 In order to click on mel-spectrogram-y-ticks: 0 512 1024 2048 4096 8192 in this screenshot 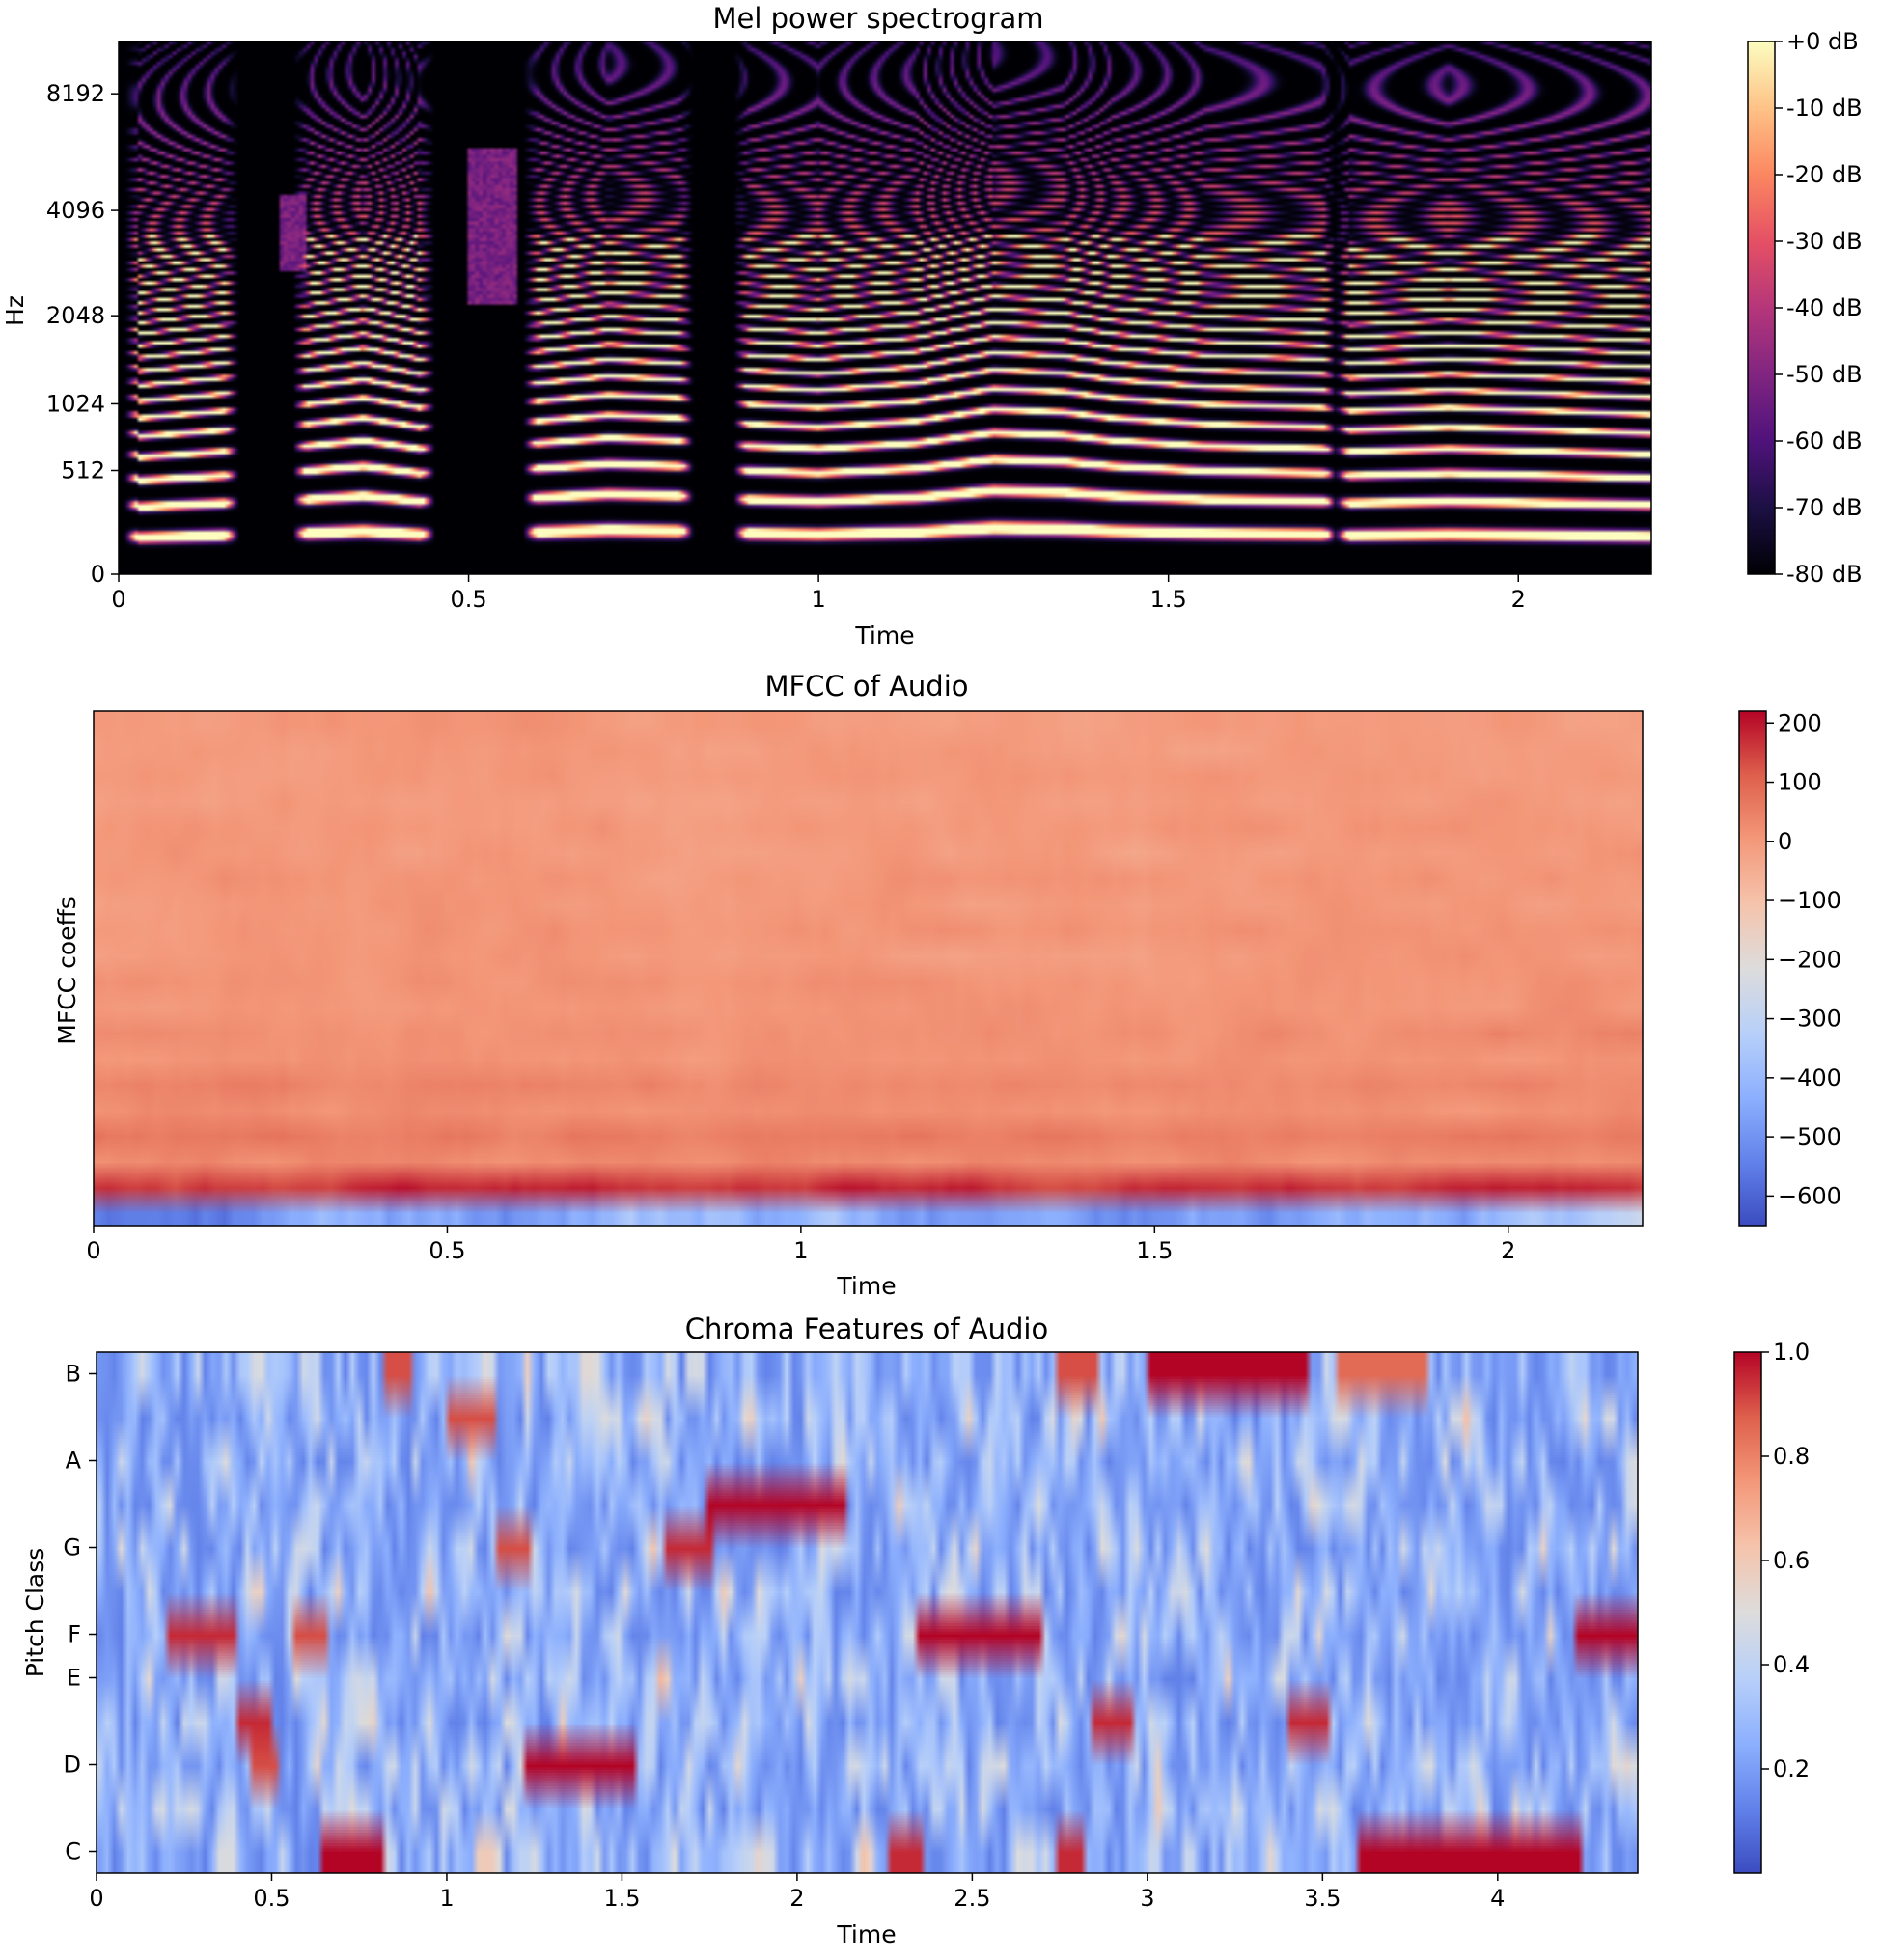, I will do `click(82, 334)`.